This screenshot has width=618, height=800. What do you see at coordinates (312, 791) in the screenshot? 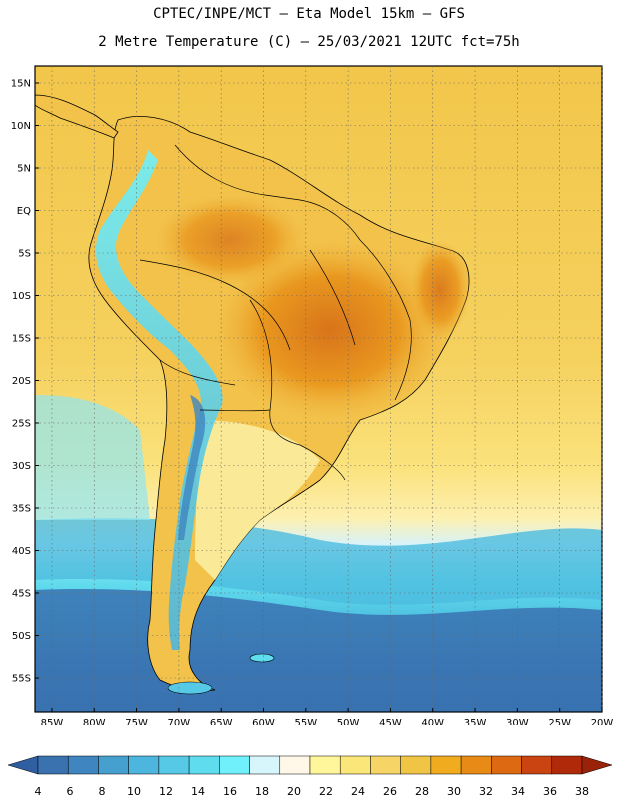
I see `colorbar-labels: 4 6 8 10 12 14 16 18 20 22 24 26 28 30 32 34 36 38` at bounding box center [312, 791].